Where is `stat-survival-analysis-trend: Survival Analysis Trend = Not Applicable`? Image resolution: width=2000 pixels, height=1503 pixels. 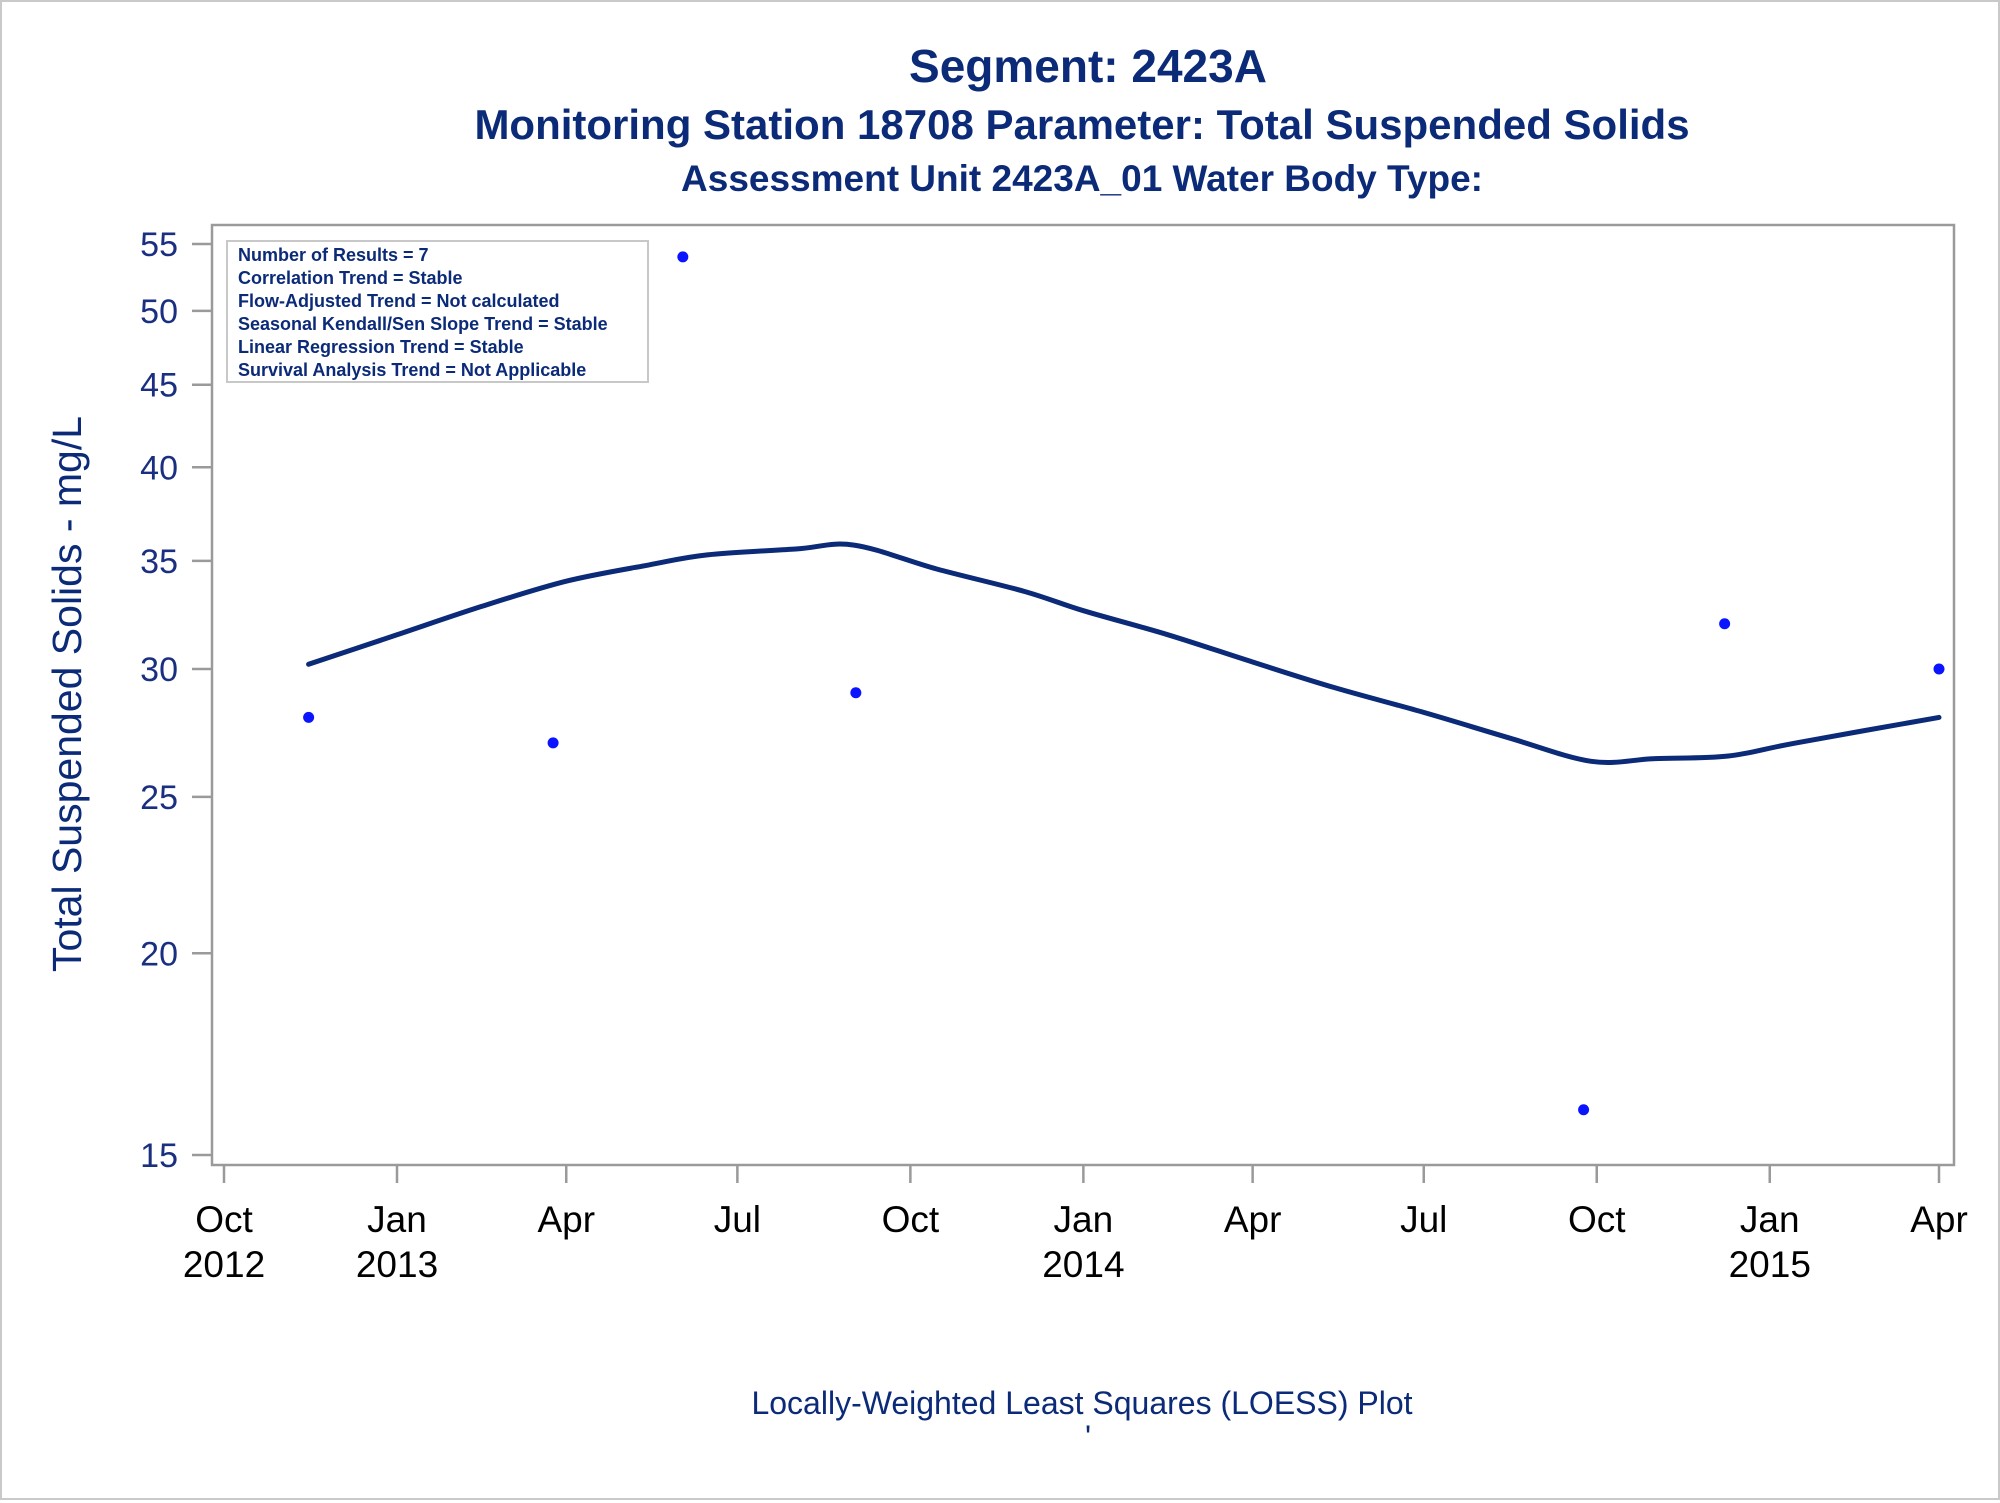
stat-survival-analysis-trend: Survival Analysis Trend = Not Applicable is located at coordinates (412, 370).